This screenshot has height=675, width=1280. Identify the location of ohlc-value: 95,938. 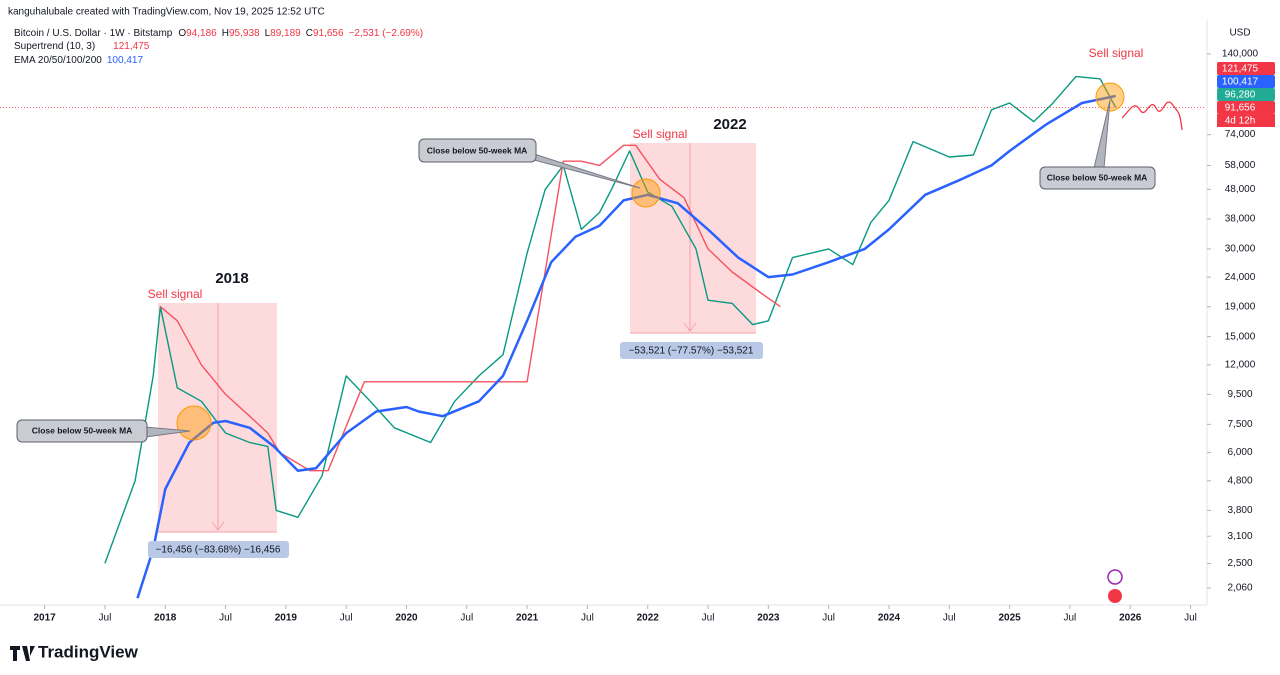
(244, 33).